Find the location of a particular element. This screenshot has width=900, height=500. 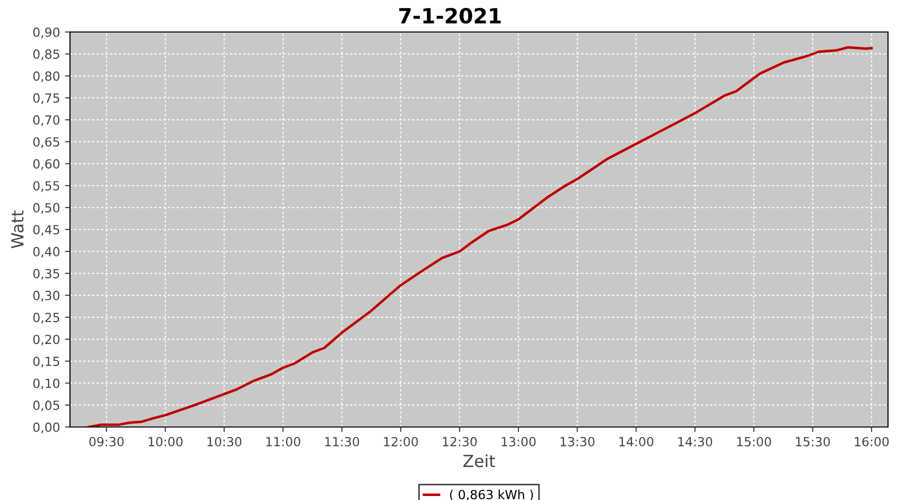

y-tick-label: 0,65 is located at coordinates (46, 142).